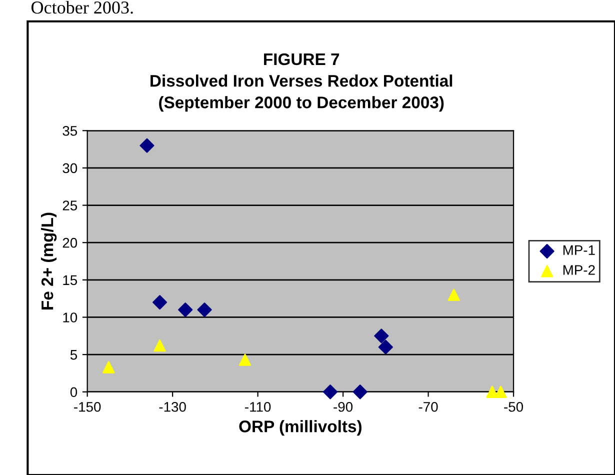 The height and width of the screenshot is (475, 615). What do you see at coordinates (70, 131) in the screenshot?
I see `y-tick-label: 35` at bounding box center [70, 131].